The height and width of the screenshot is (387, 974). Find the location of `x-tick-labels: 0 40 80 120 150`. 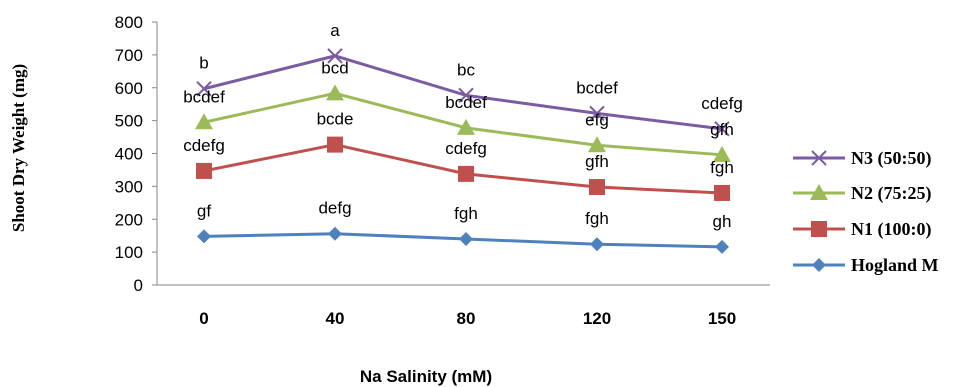

x-tick-labels: 0 40 80 120 150 is located at coordinates (467, 318).